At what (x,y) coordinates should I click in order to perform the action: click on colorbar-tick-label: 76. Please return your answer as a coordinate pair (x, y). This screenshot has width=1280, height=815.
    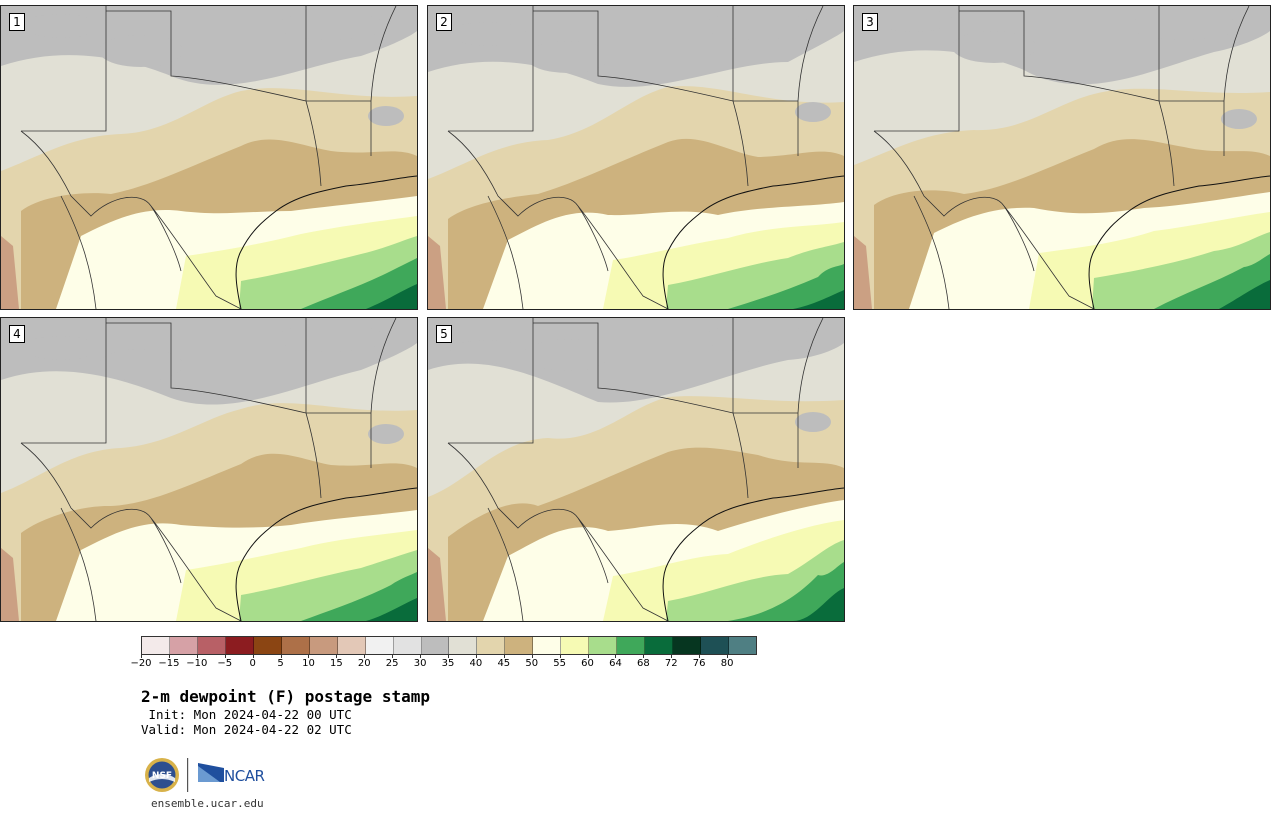
    Looking at the image, I should click on (699, 663).